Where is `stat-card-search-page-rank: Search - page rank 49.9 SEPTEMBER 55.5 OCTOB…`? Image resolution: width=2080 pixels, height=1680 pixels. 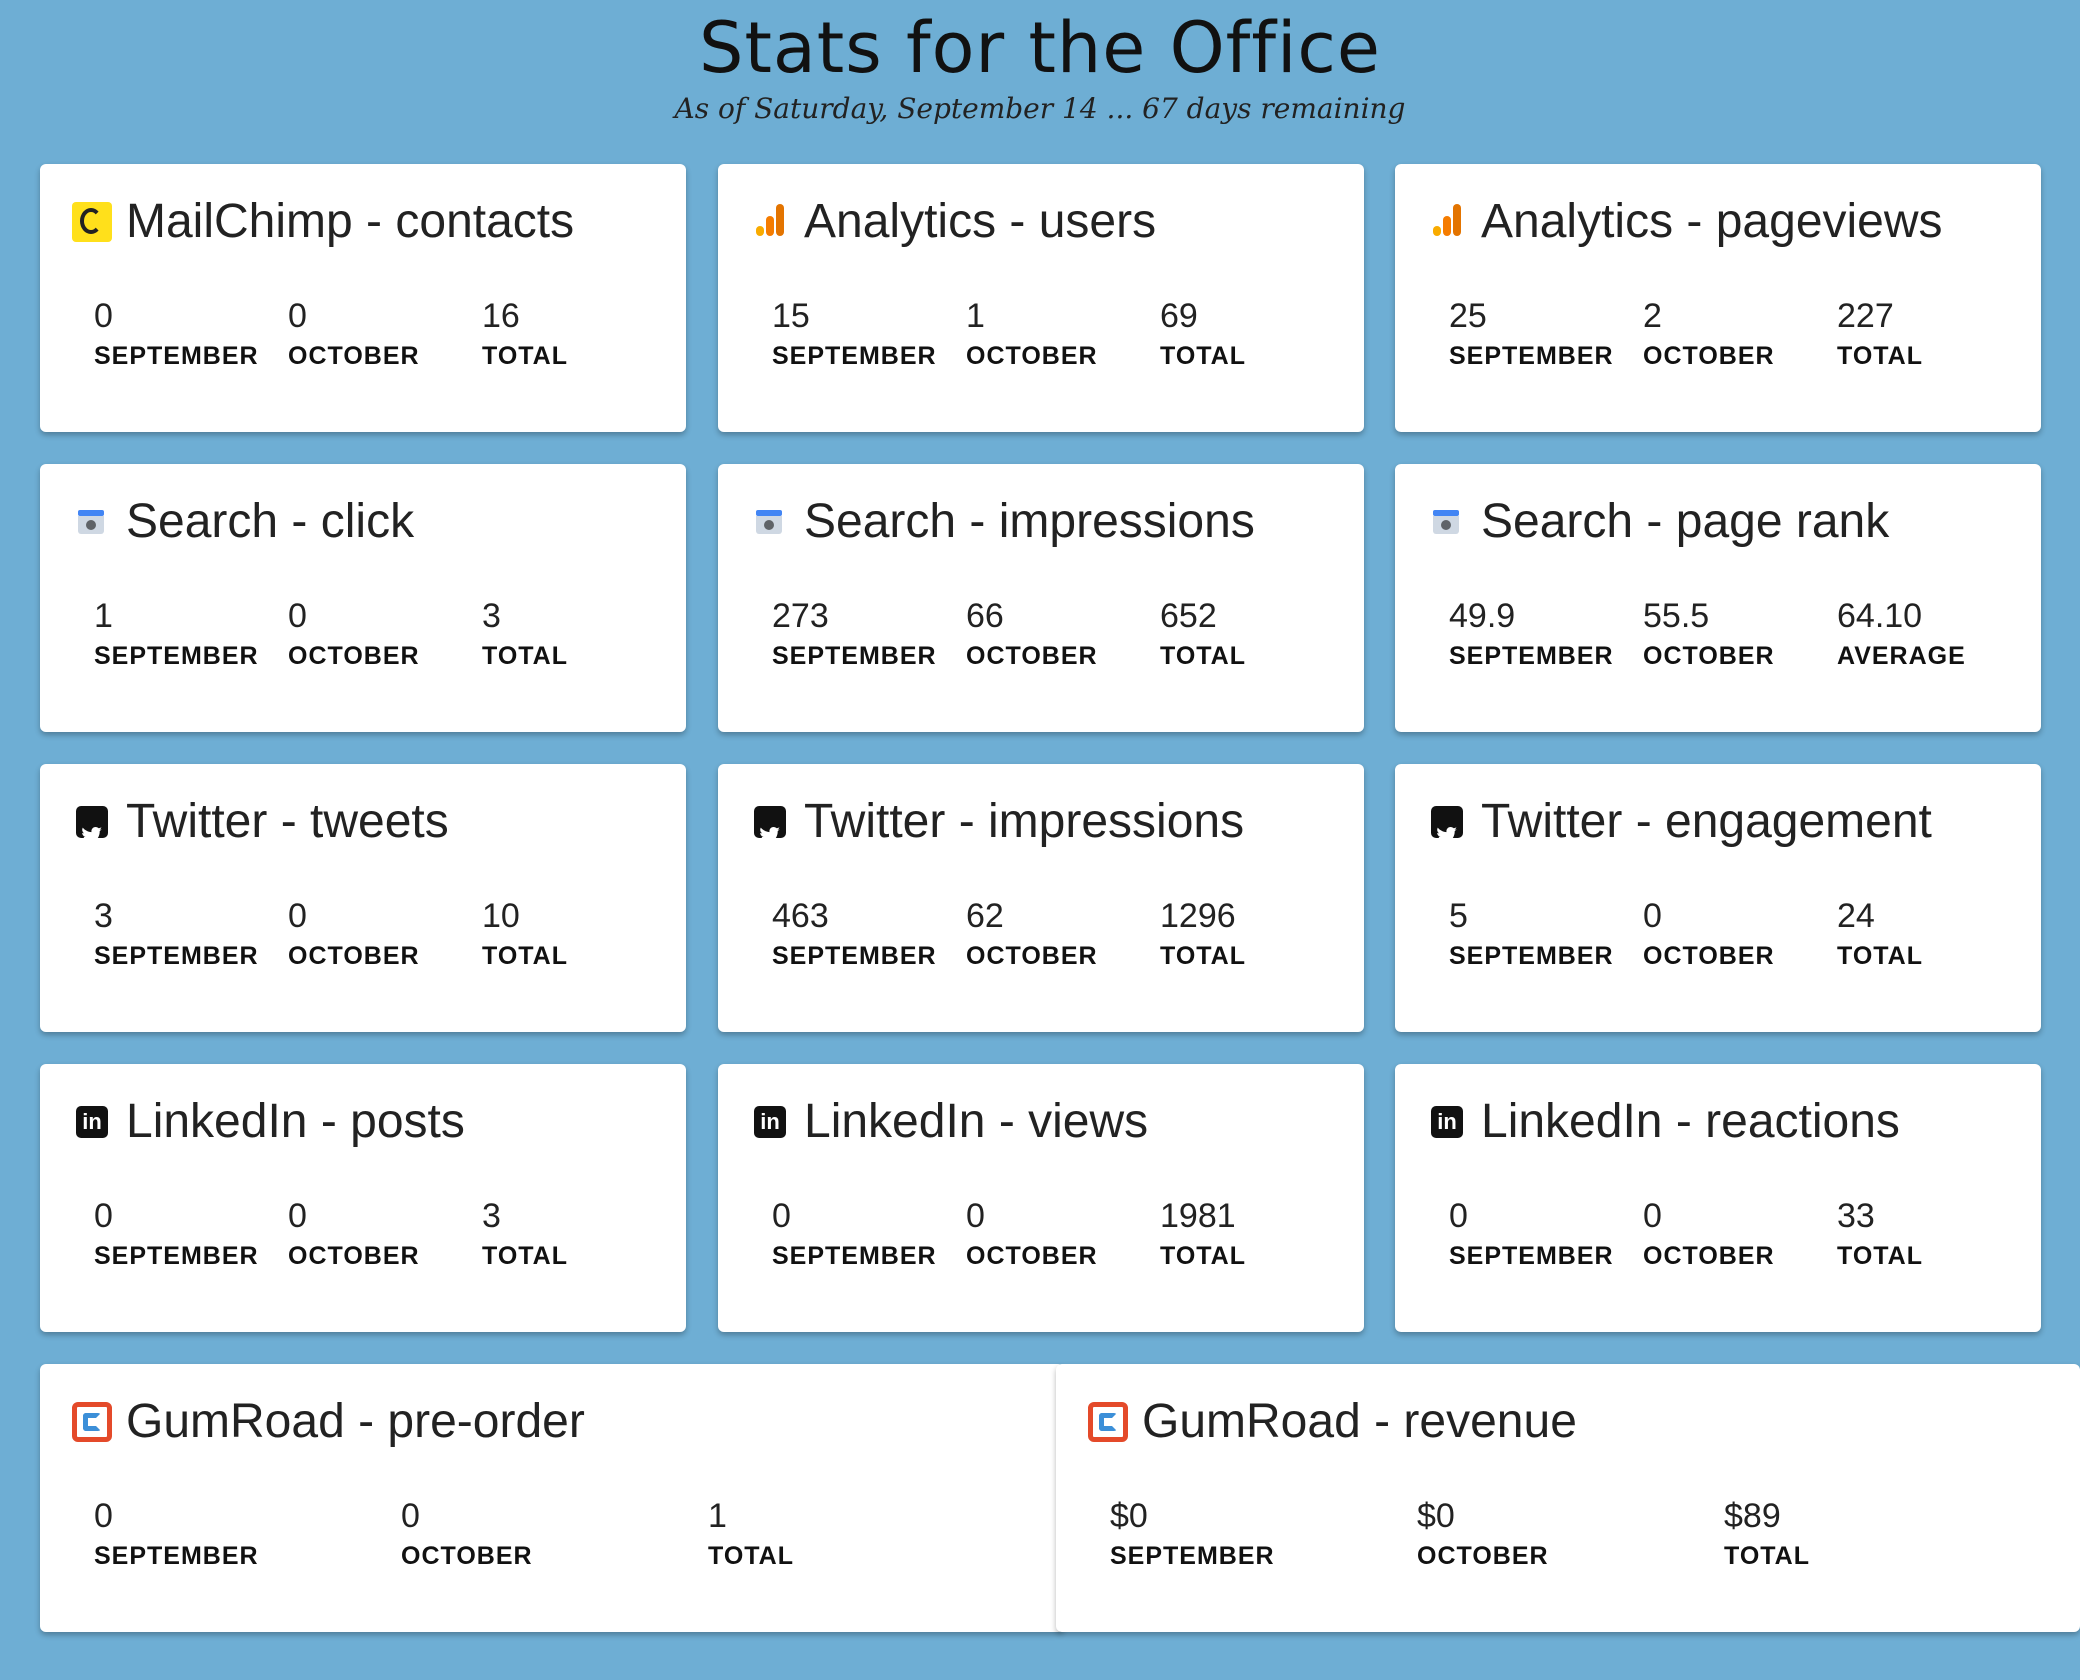
stat-card-search-page-rank: Search - page rank 49.9 SEPTEMBER 55.5 OCTOB… is located at coordinates (1718, 598).